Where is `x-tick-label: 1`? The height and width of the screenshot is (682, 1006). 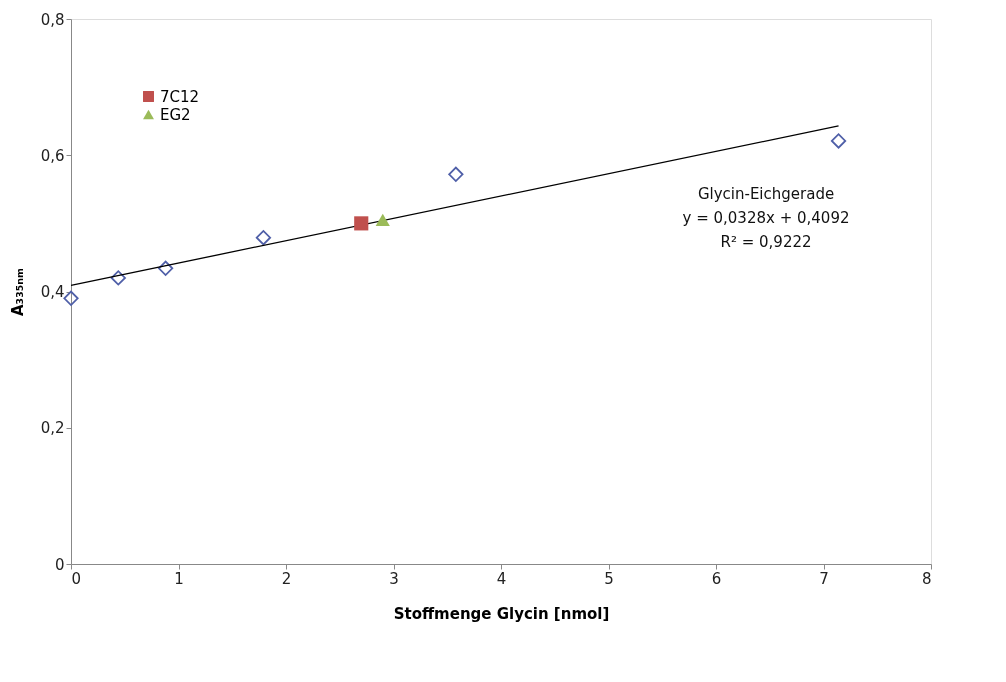 x-tick-label: 1 is located at coordinates (179, 578).